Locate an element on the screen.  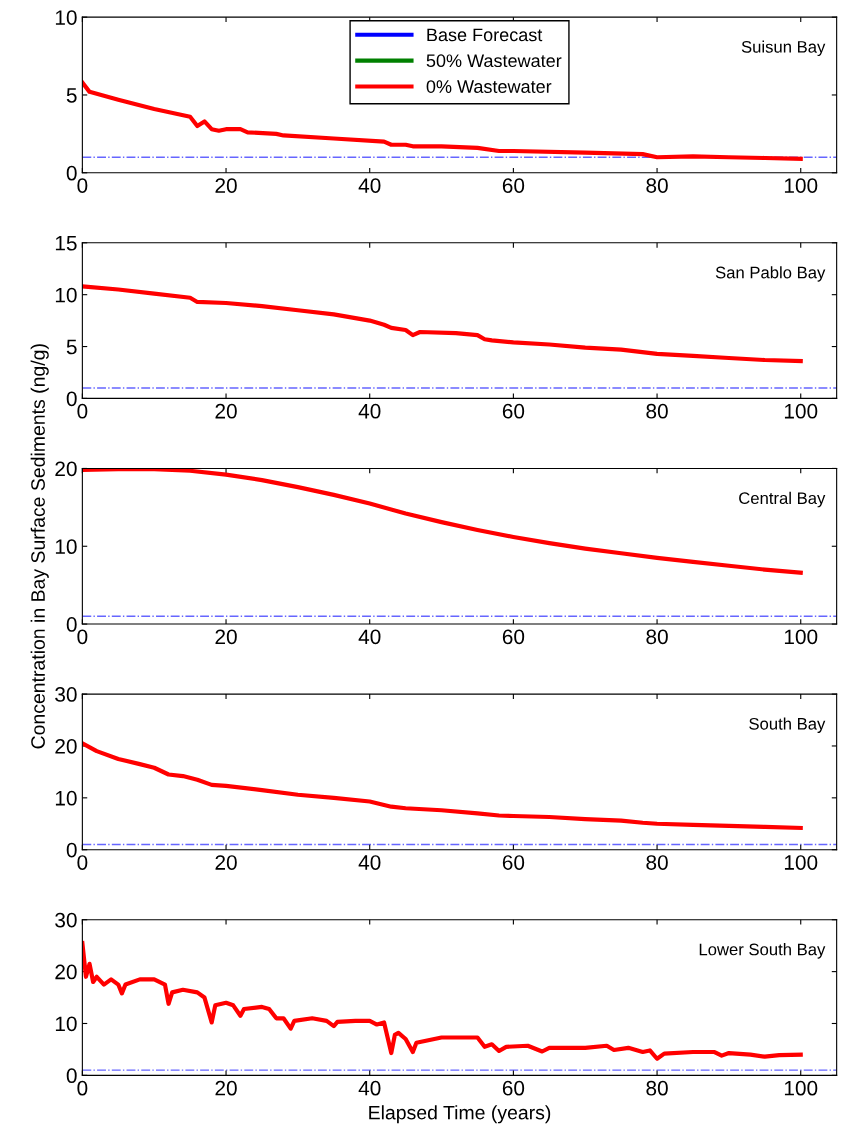
y-tick-label: 15 is located at coordinates (66, 243).